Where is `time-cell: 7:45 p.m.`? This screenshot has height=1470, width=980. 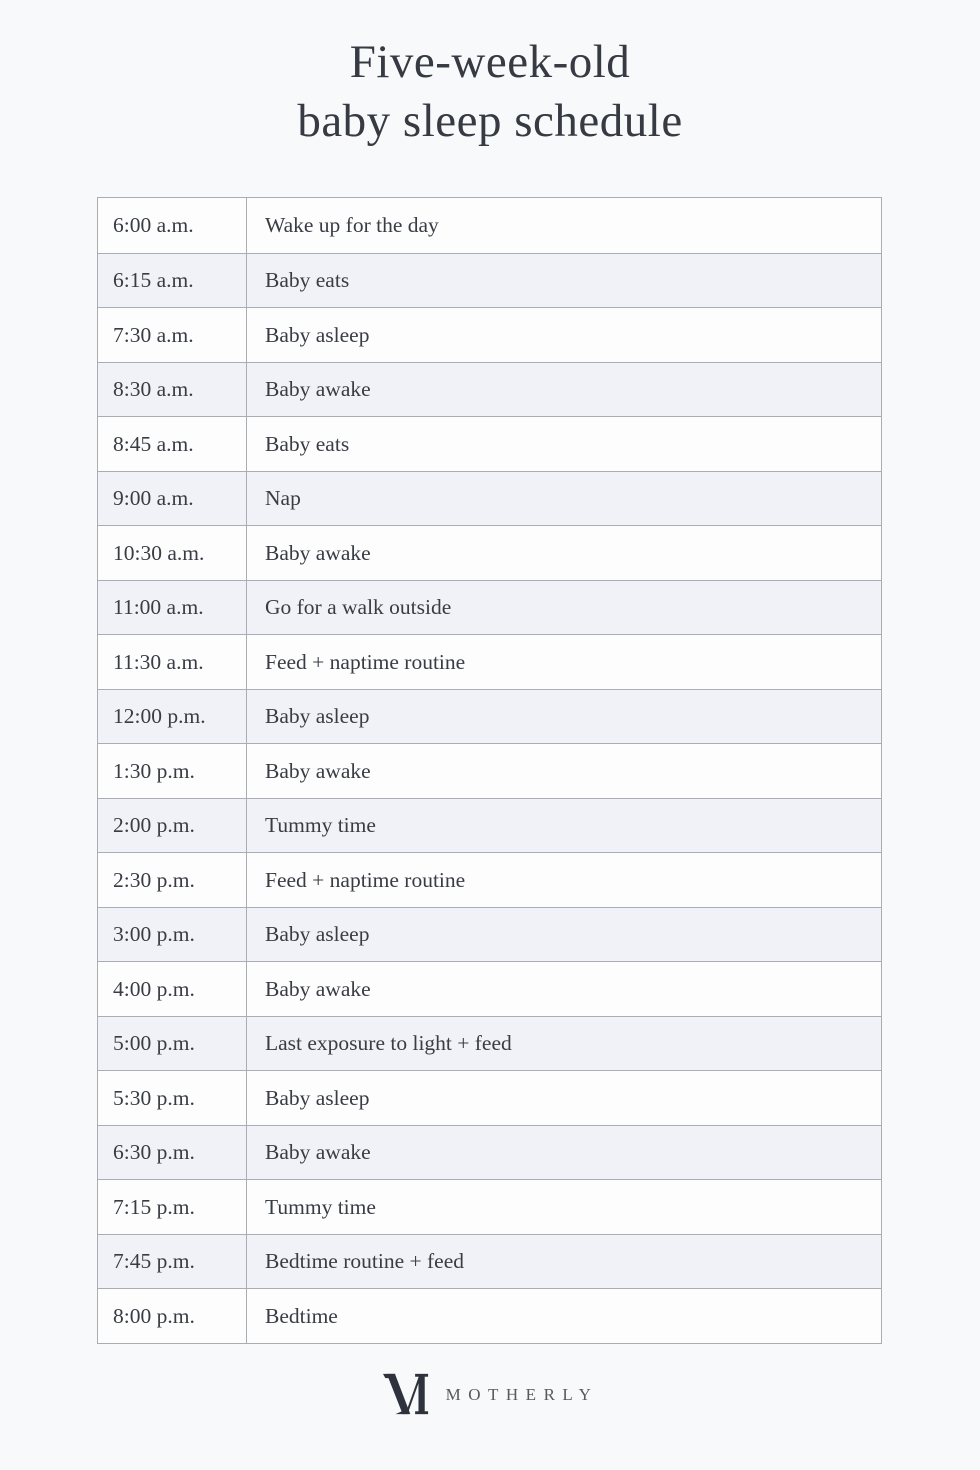
time-cell: 7:45 p.m. is located at coordinates (172, 1261).